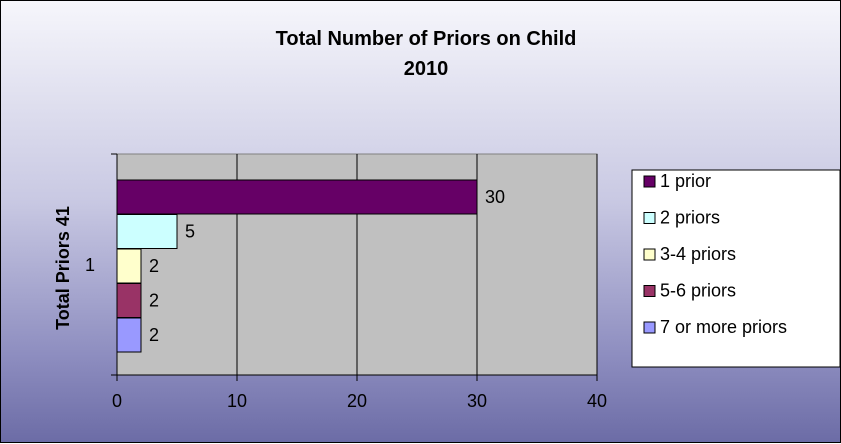 The image size is (841, 444). What do you see at coordinates (690, 218) in the screenshot?
I see `legend-label: 2 priors` at bounding box center [690, 218].